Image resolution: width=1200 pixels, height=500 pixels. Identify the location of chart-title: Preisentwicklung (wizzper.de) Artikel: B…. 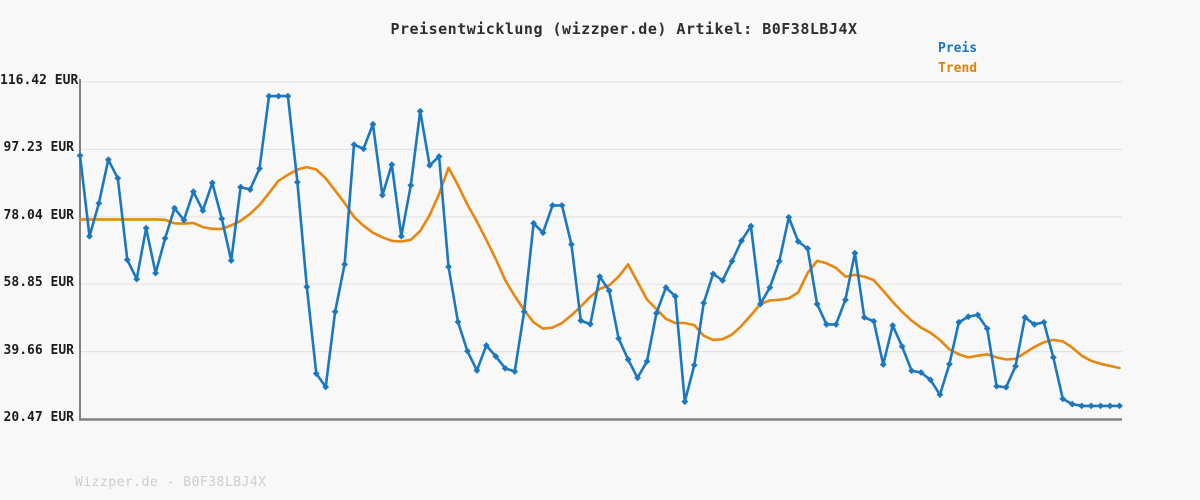
(624, 29).